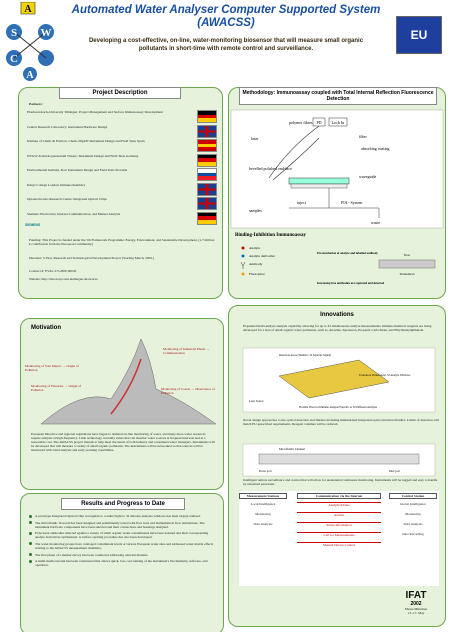 Image resolution: width=450 pixels, height=632 pixels. Describe the element at coordinates (416, 595) in the screenshot. I see `ifat: IFAT` at that location.